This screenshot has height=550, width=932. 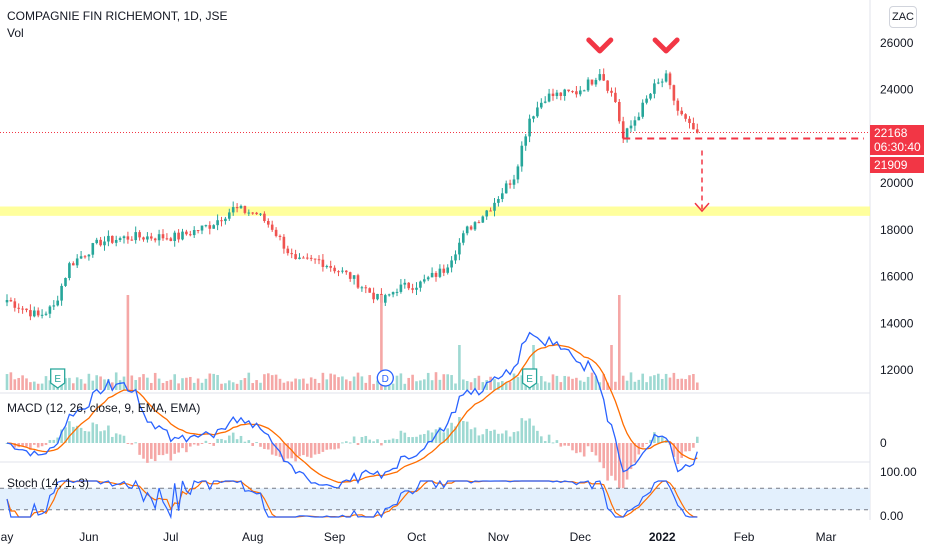 What do you see at coordinates (117, 16) in the screenshot?
I see `symbol-title: COMPAGNIE FIN RICHEMONT, 1D, JSE` at bounding box center [117, 16].